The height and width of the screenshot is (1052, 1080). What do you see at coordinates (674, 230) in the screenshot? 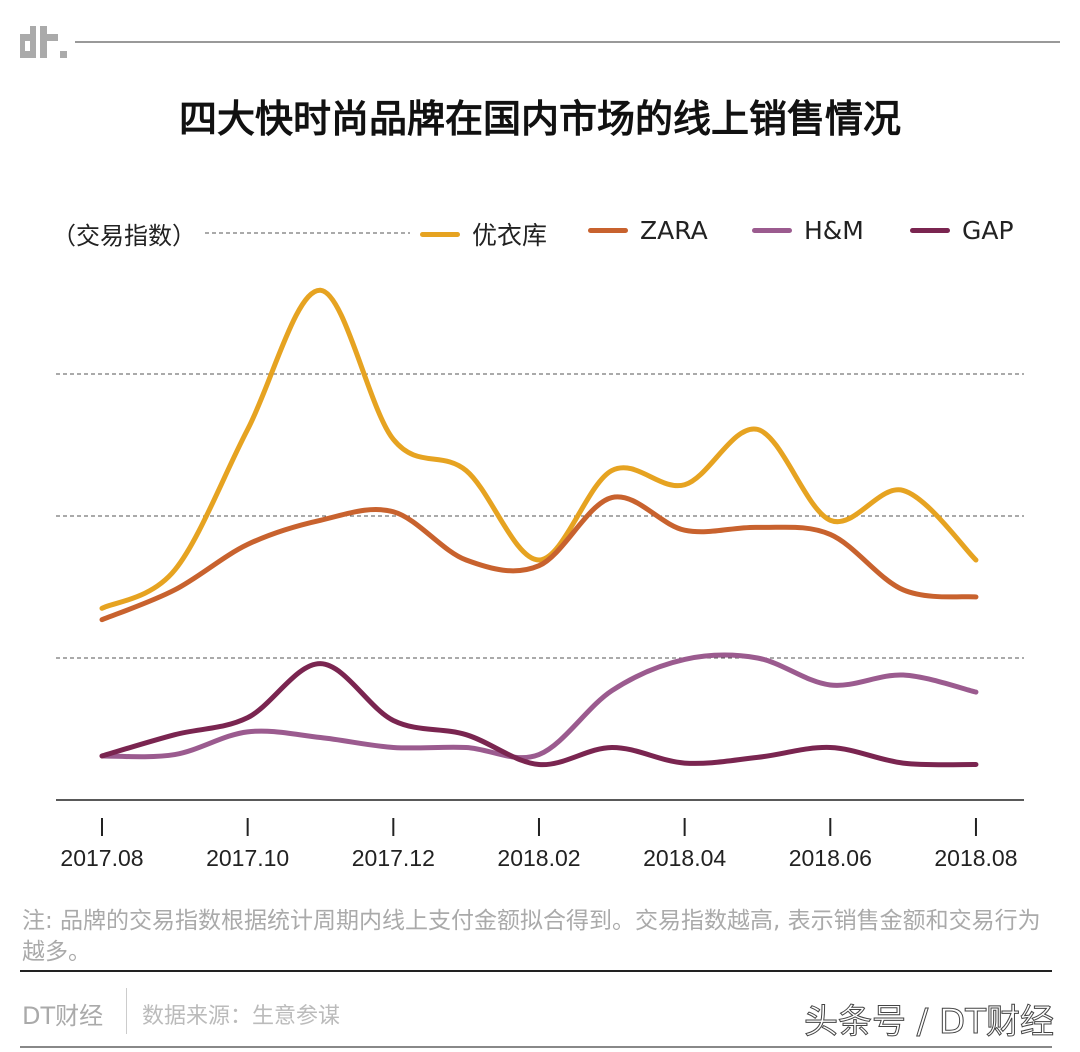
I see `legend-label: ZARA` at bounding box center [674, 230].